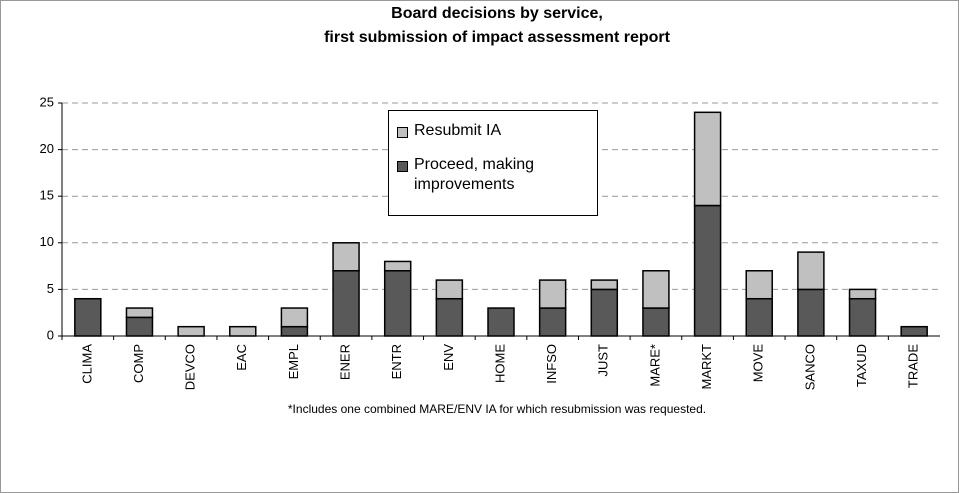  What do you see at coordinates (654, 365) in the screenshot?
I see `x-tick-label: MARE*` at bounding box center [654, 365].